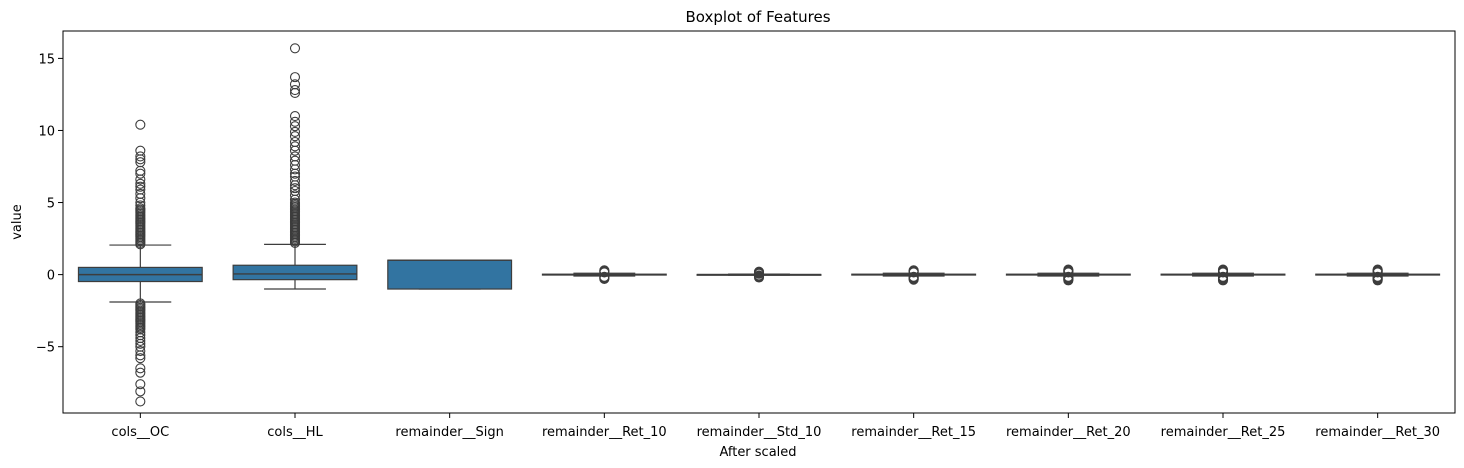 The width and height of the screenshot is (1464, 468). What do you see at coordinates (46, 131) in the screenshot?
I see `y-tick-label: 10` at bounding box center [46, 131].